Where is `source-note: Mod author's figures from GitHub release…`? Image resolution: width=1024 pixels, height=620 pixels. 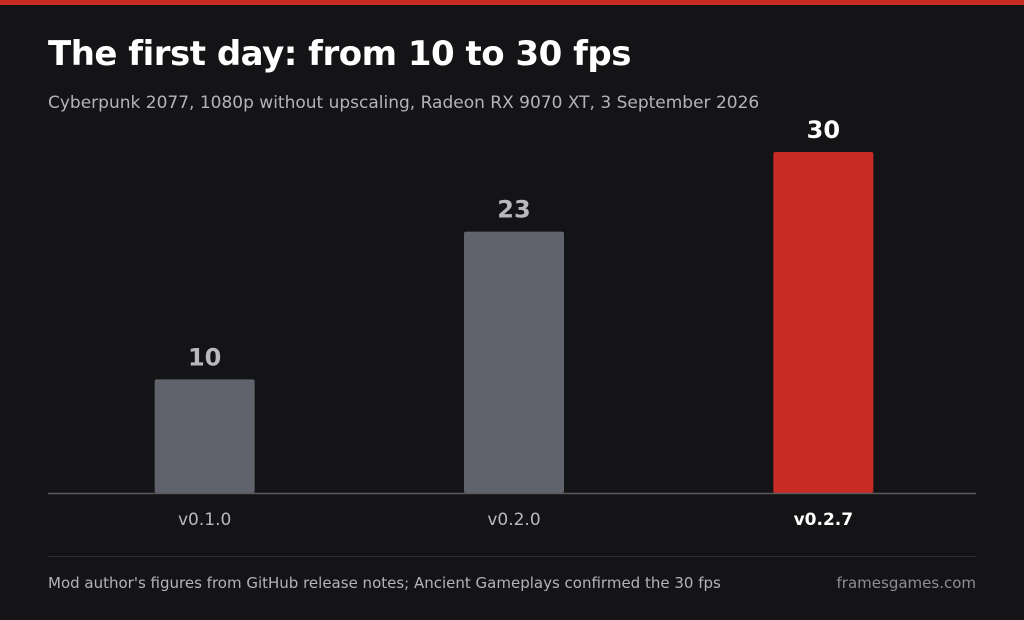 source-note: Mod author's figures from GitHub release… is located at coordinates (384, 583).